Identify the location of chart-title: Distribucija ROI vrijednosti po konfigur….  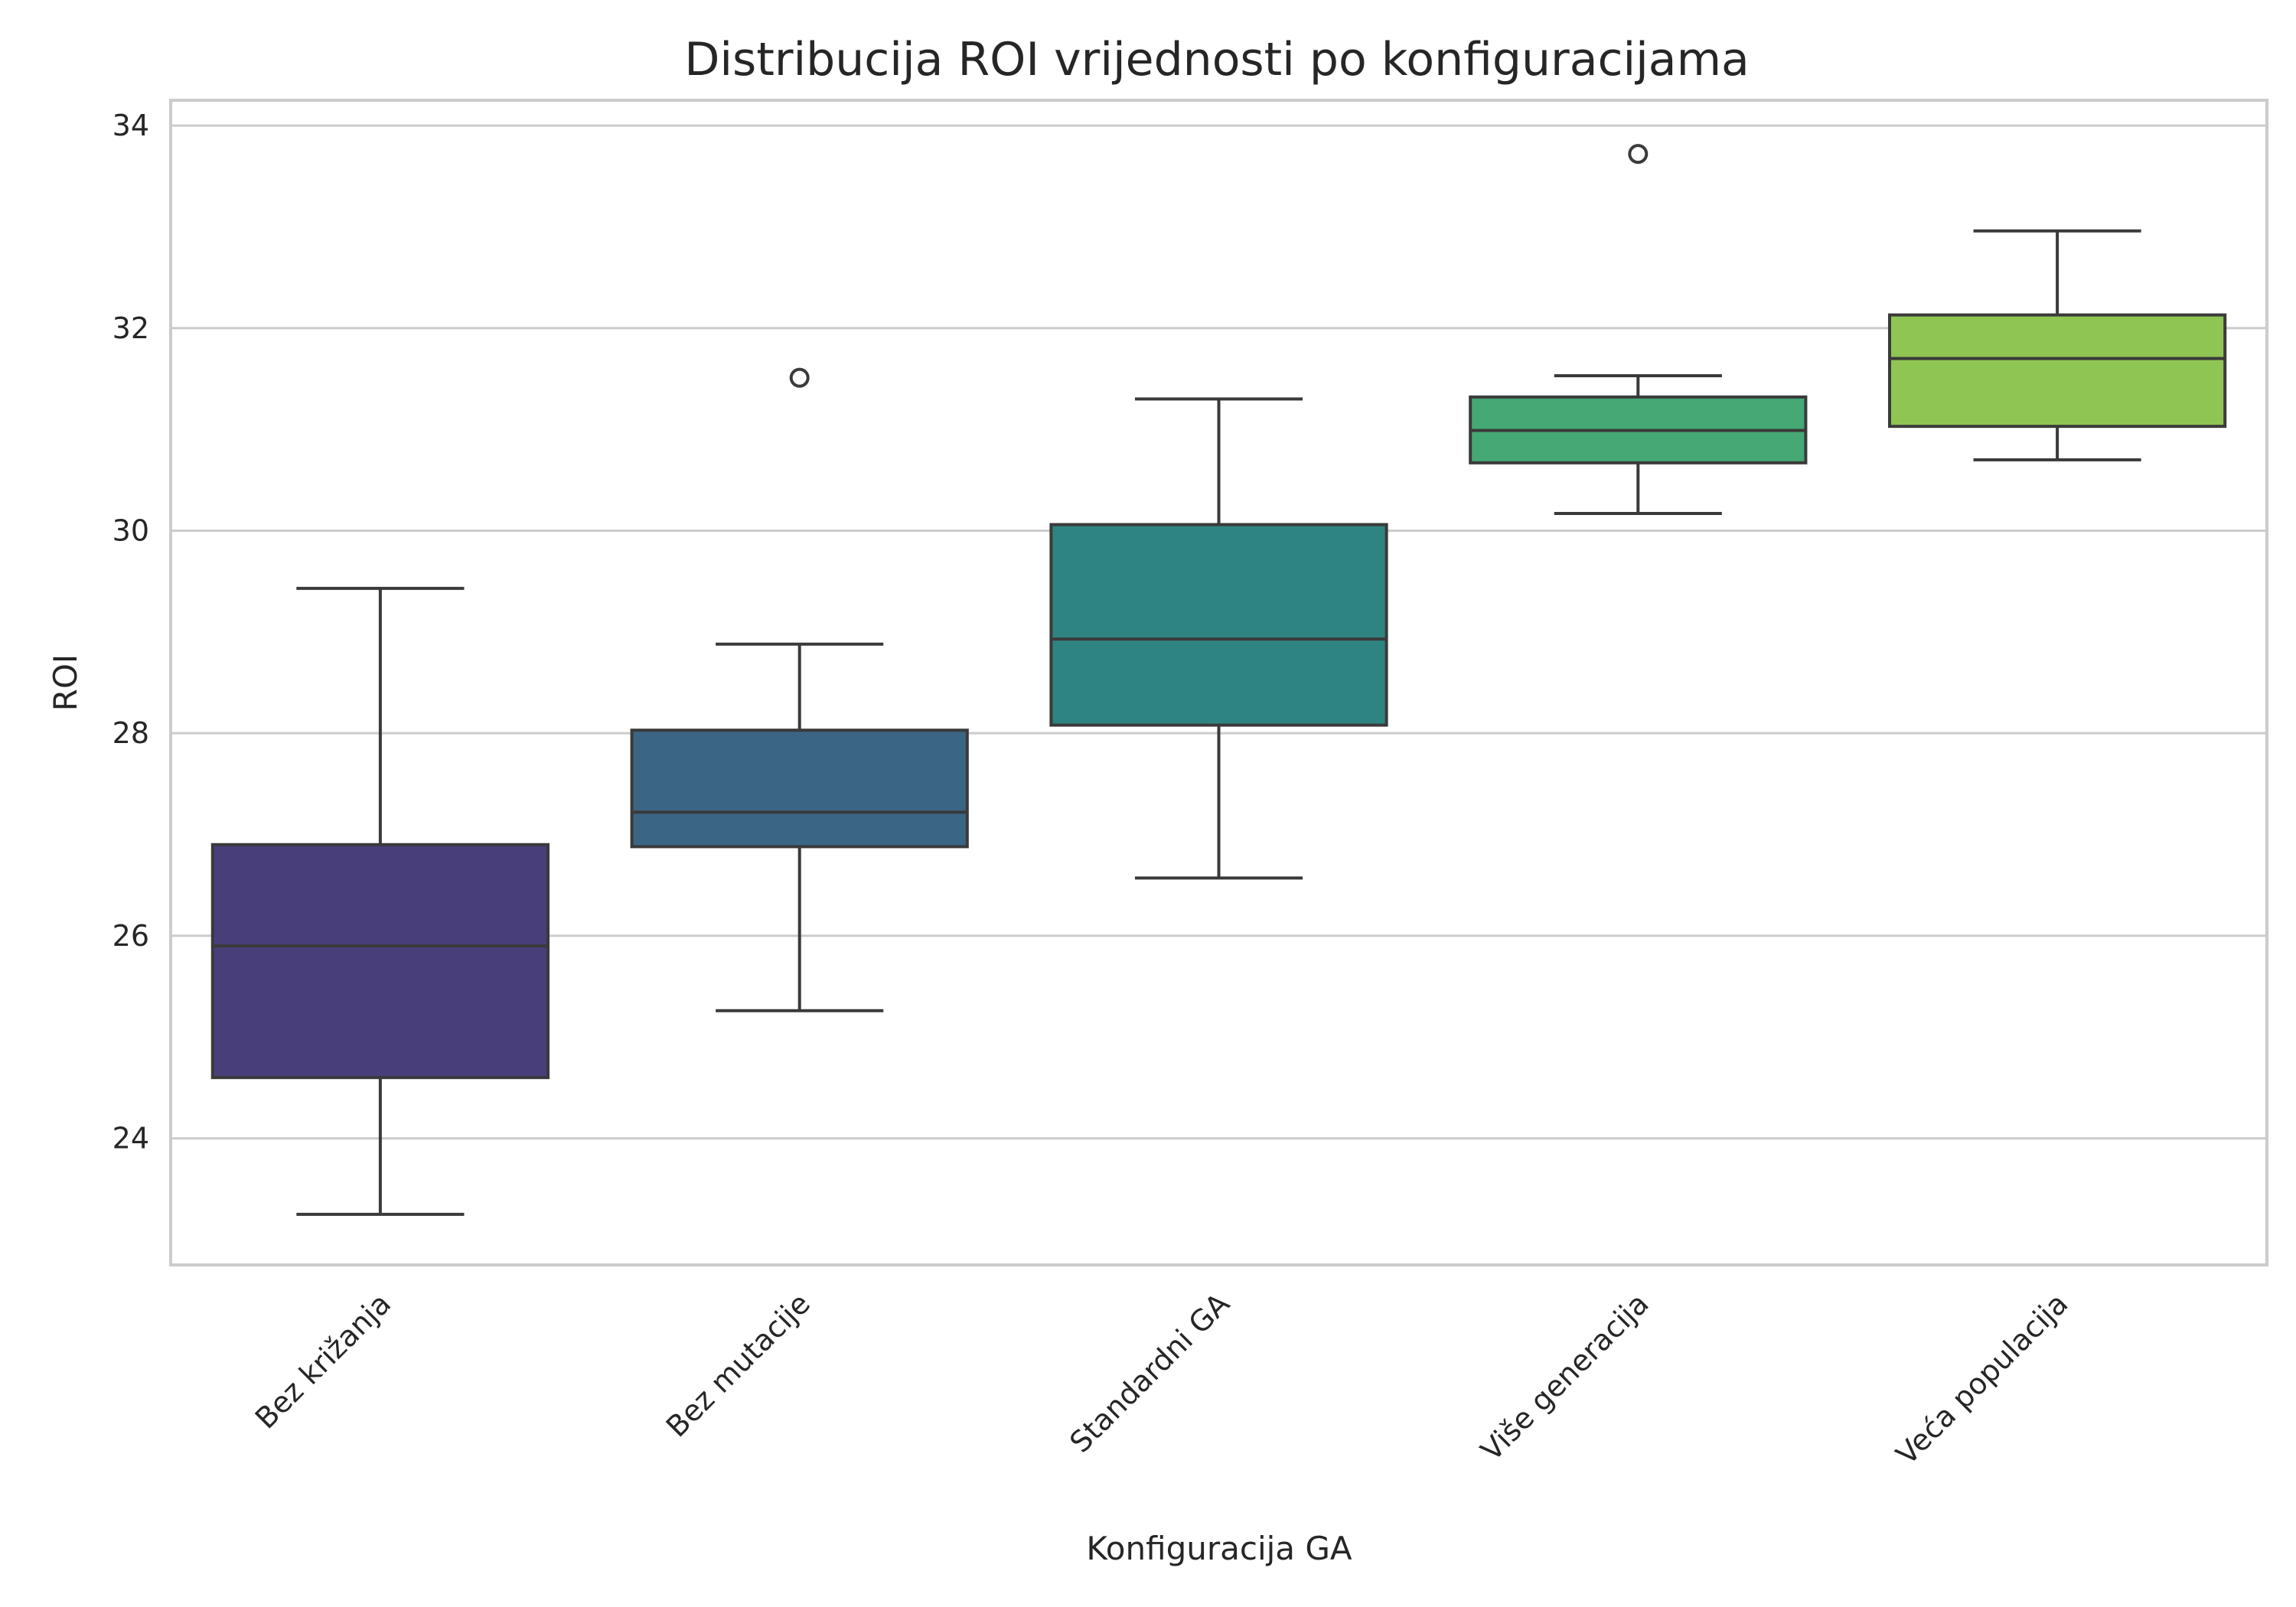
(1217, 59).